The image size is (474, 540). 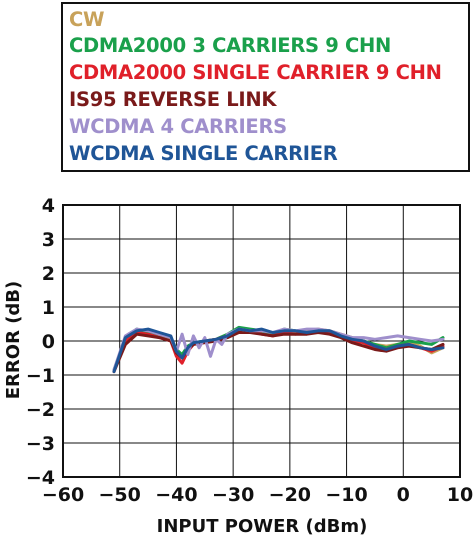 I want to click on series-lines, so click(x=278, y=349).